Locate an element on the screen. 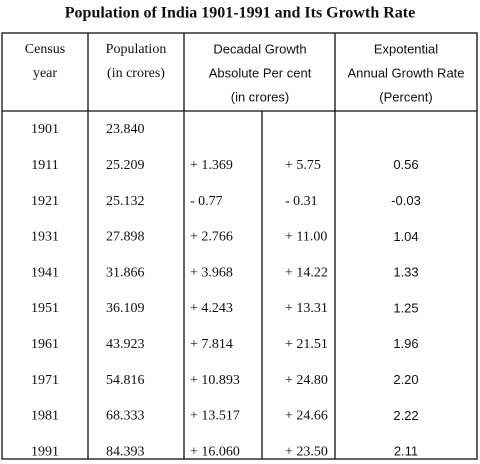  cell-text: 1.04 is located at coordinates (405, 236).